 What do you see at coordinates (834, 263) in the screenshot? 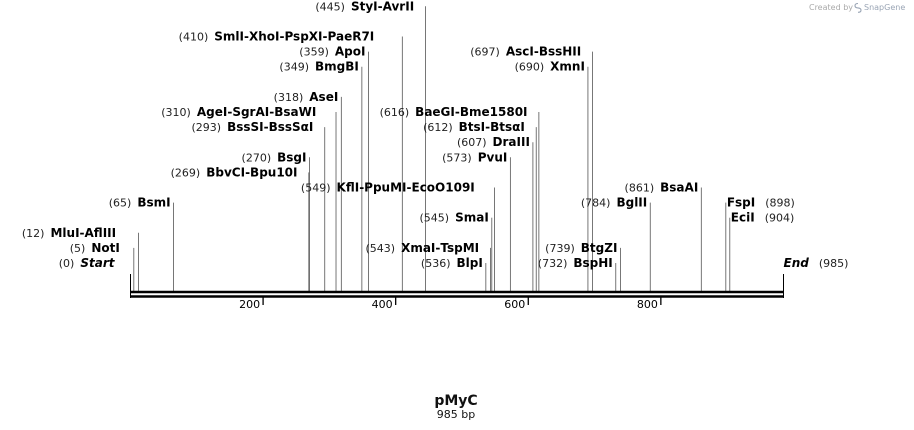
I see `site-position: (985)` at bounding box center [834, 263].